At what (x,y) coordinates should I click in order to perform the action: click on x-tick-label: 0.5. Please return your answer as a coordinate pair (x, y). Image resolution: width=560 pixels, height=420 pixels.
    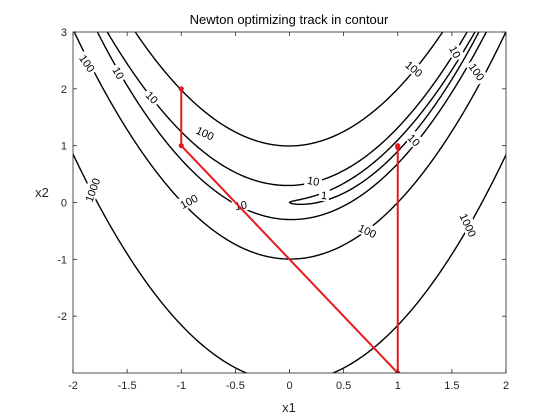
    Looking at the image, I should click on (343, 386).